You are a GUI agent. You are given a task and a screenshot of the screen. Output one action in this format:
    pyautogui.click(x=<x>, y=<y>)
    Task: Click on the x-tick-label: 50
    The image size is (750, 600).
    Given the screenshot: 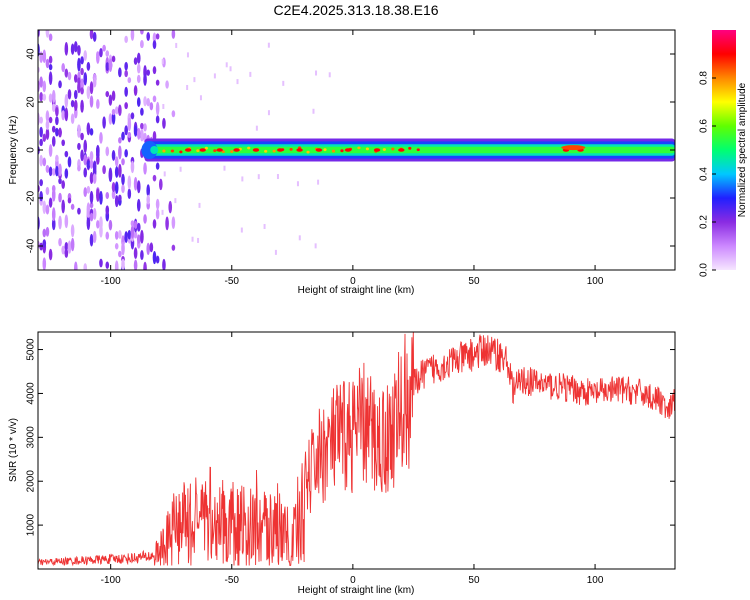 What is the action you would take?
    pyautogui.click(x=474, y=281)
    